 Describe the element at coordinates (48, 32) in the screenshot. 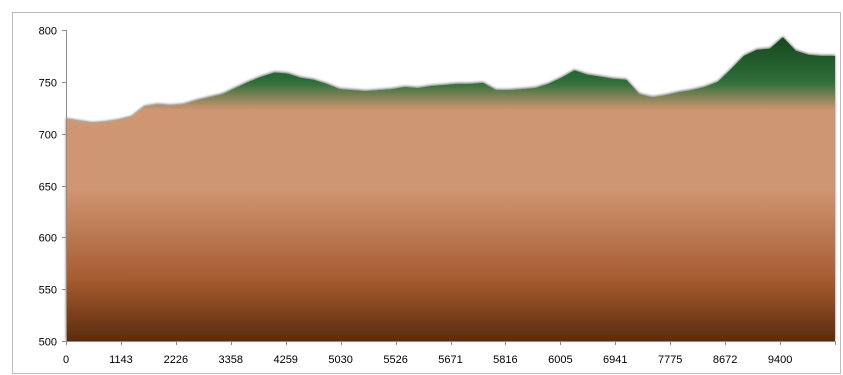

I see `y-tick-label: 800` at that location.